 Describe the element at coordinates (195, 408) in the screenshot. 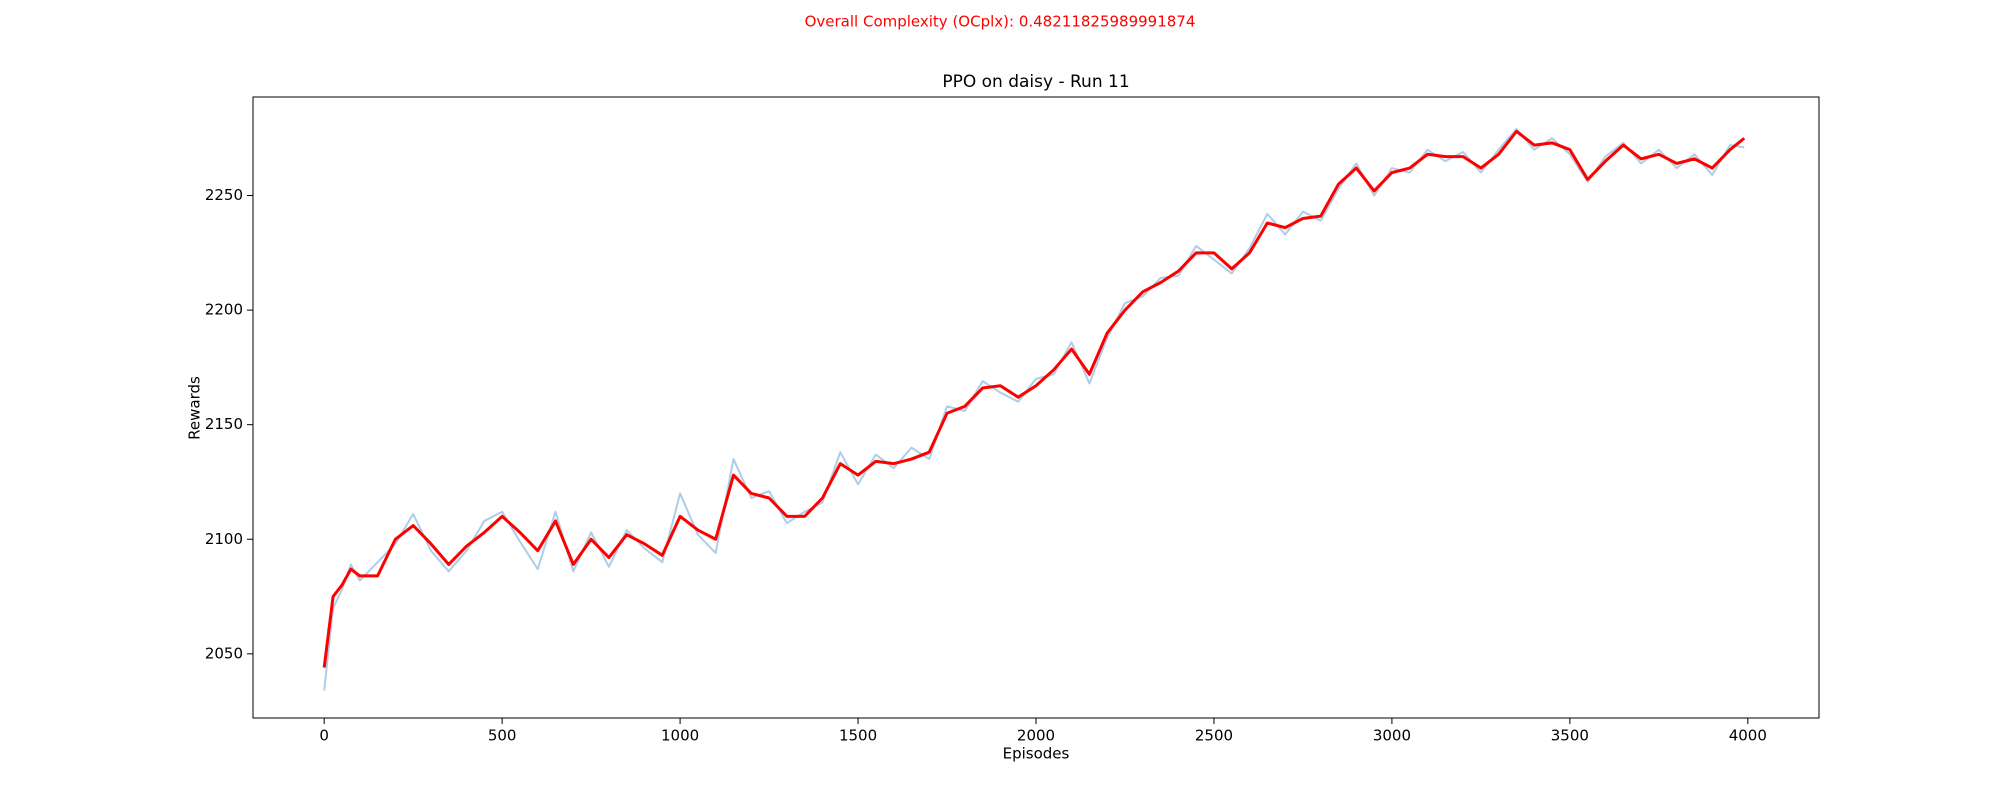

I see `y-axis-label: Rewards` at that location.